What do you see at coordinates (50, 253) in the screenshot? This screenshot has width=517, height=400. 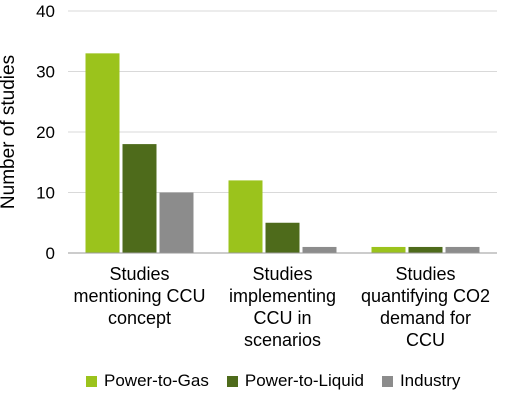 I see `y-tick-label: 0` at bounding box center [50, 253].